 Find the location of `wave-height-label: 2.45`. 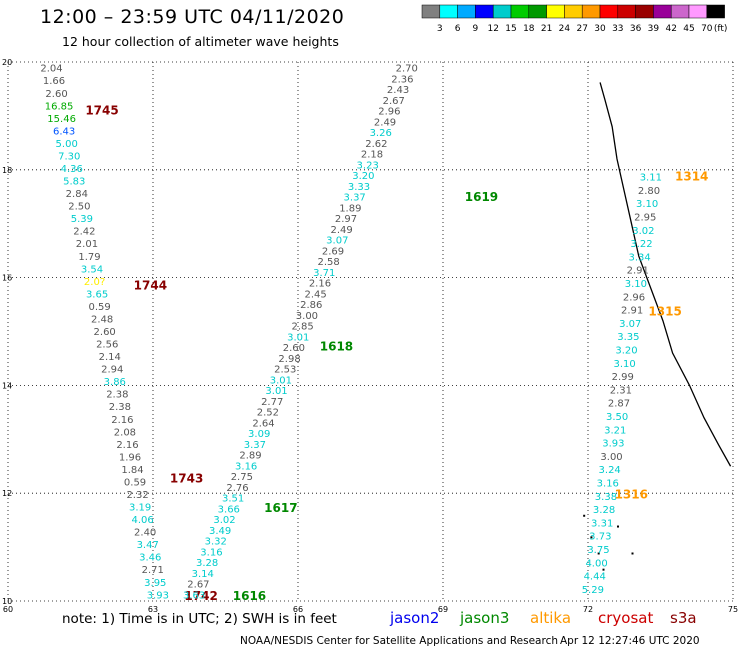

wave-height-label: 2.45 is located at coordinates (315, 294).